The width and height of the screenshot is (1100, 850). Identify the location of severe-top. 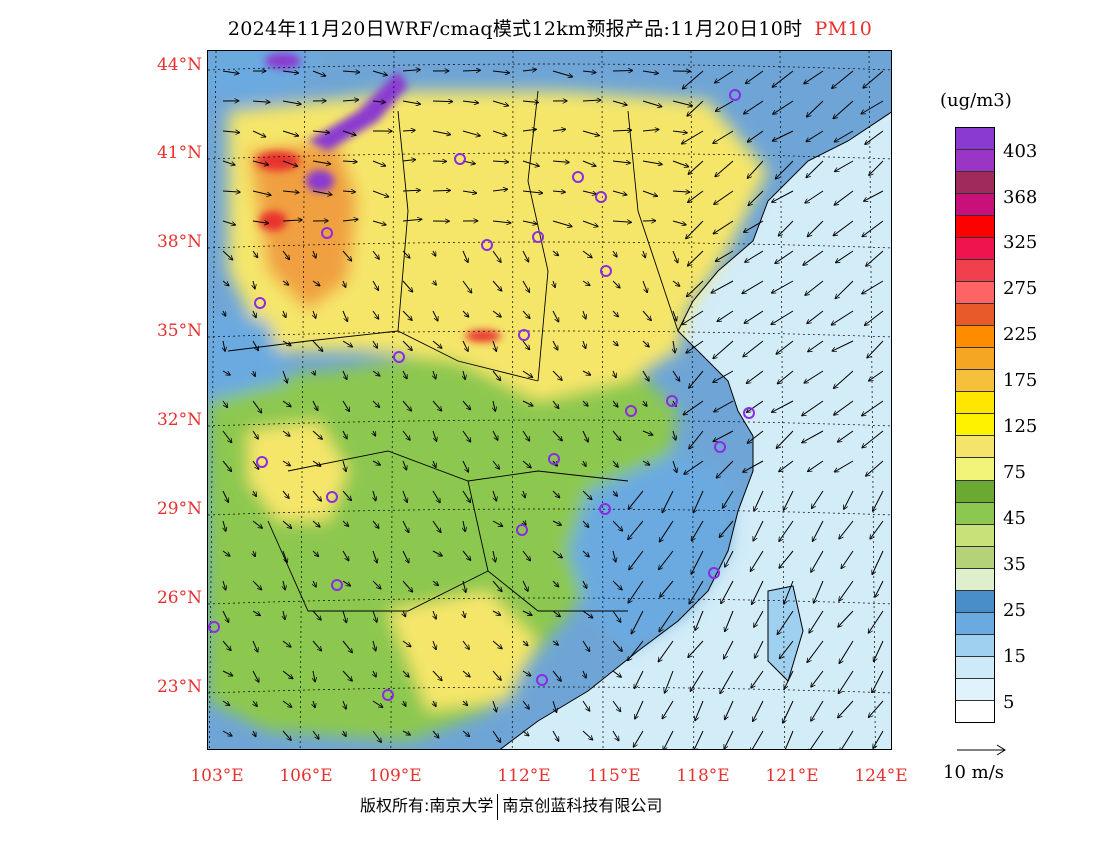
(283, 61).